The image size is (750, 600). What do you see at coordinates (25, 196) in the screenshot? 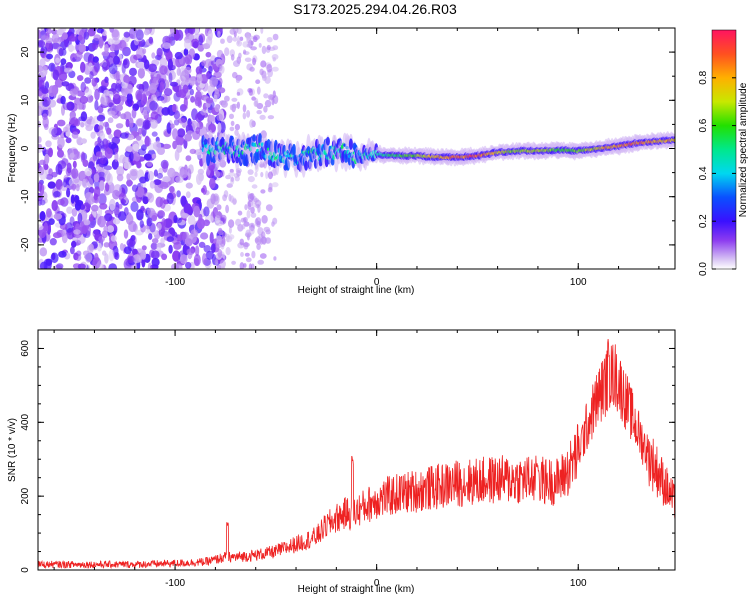
I see `spectrogram-y-tick-label: -10` at bounding box center [25, 196].